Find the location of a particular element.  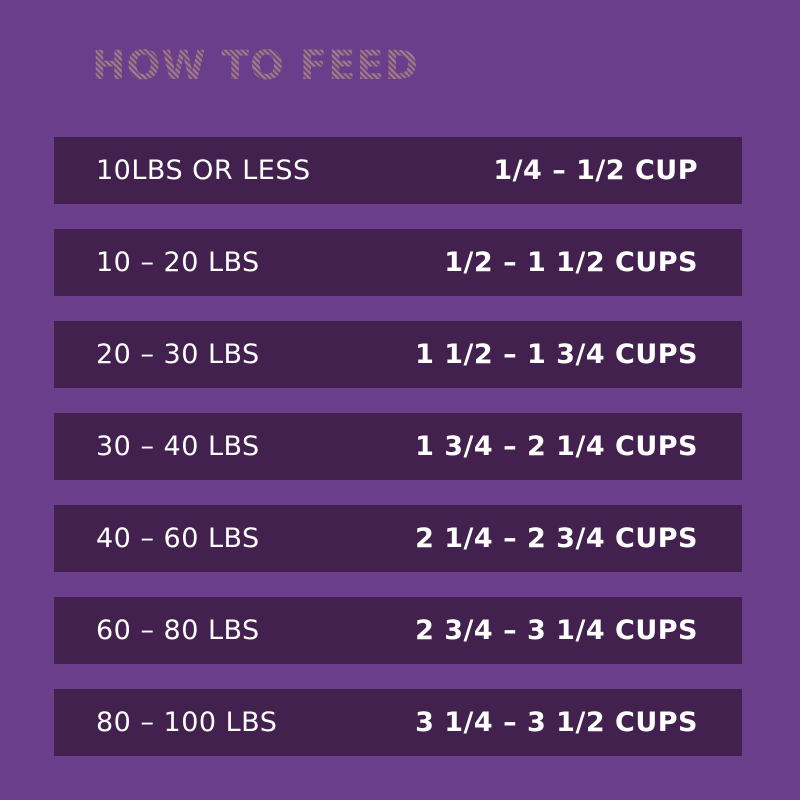

weight-range: 80 – 100 LBS is located at coordinates (187, 722).